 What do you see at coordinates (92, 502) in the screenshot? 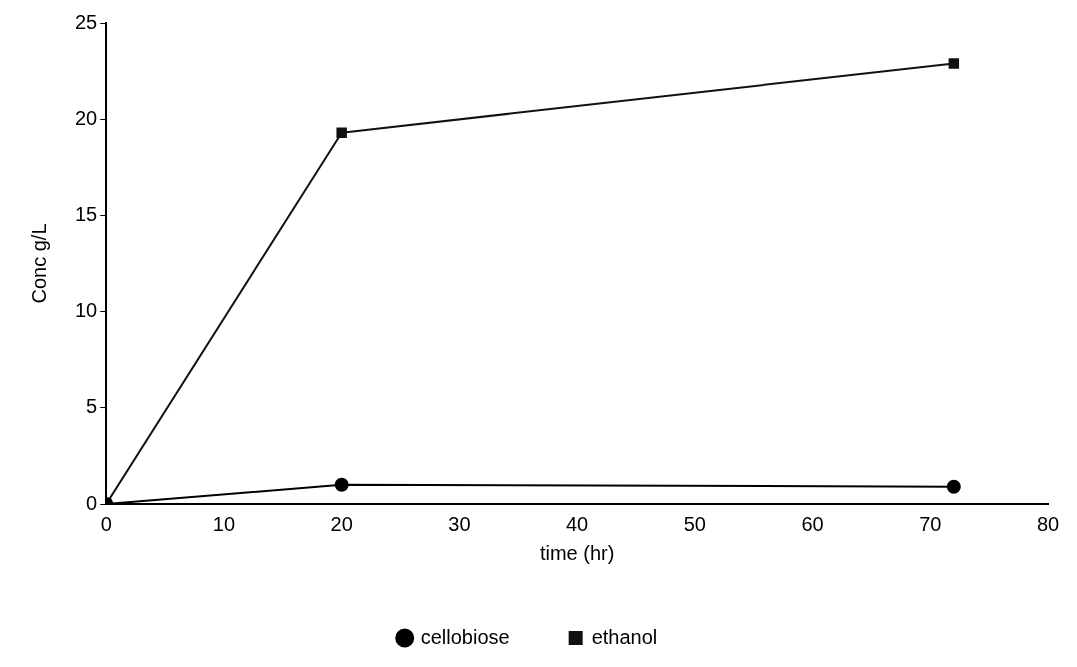
I see `y-tick-label: 0` at bounding box center [92, 502].